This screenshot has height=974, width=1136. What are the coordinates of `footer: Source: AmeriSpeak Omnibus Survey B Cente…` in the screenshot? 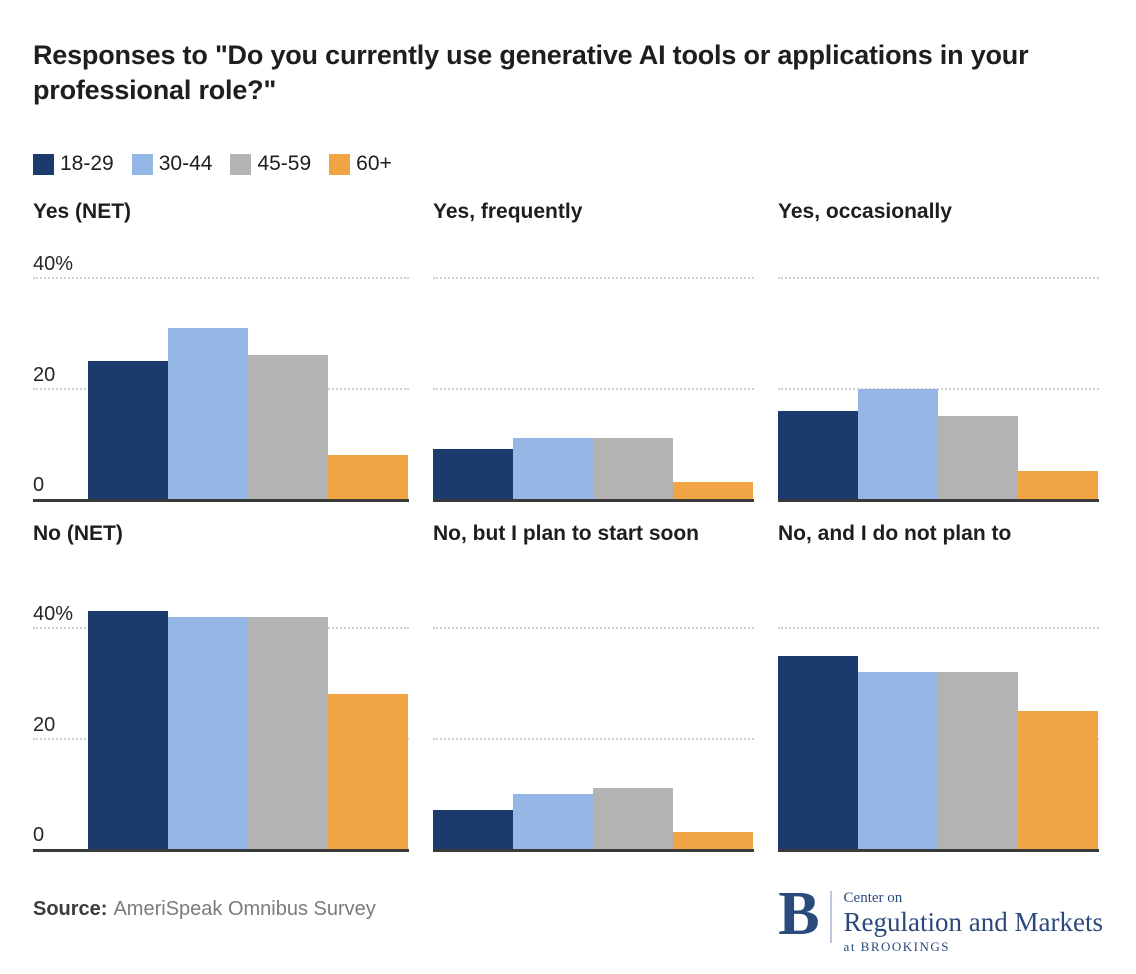 It's located at (568, 917).